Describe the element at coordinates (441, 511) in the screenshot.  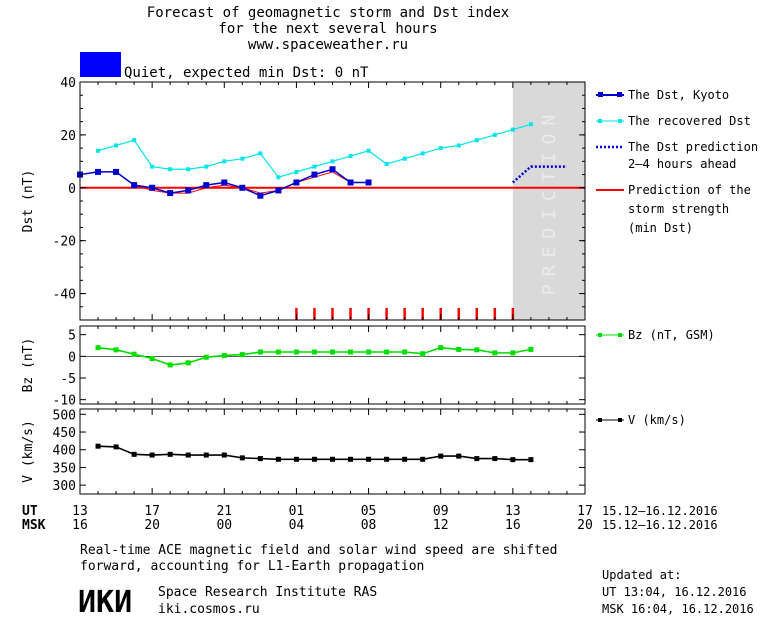
I see `ut-tick-label: 09` at that location.